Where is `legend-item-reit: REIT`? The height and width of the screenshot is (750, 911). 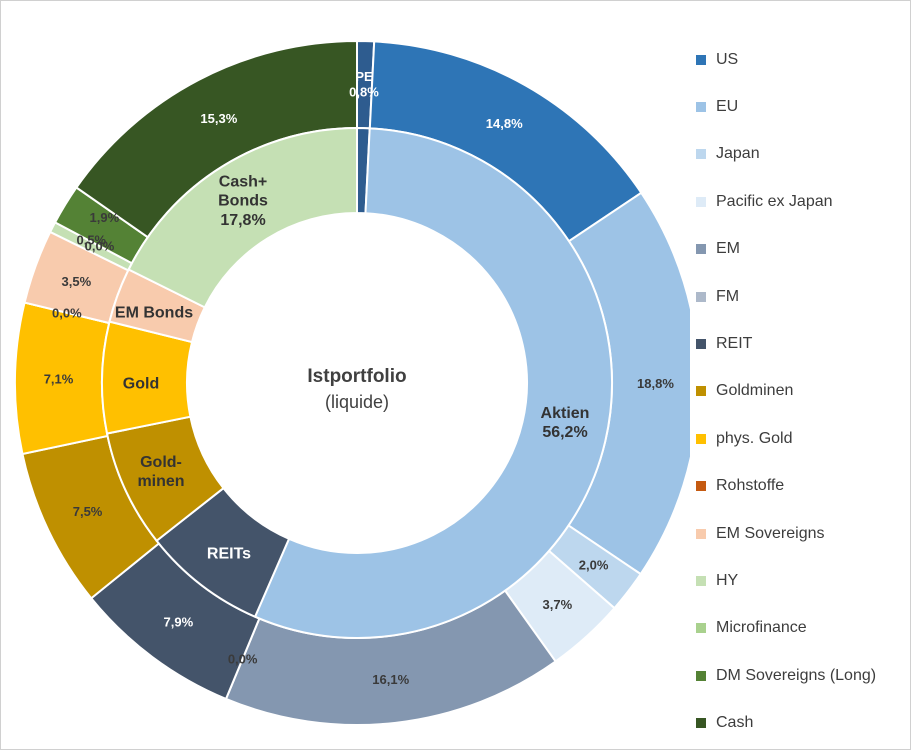 legend-item-reit: REIT is located at coordinates (801, 343).